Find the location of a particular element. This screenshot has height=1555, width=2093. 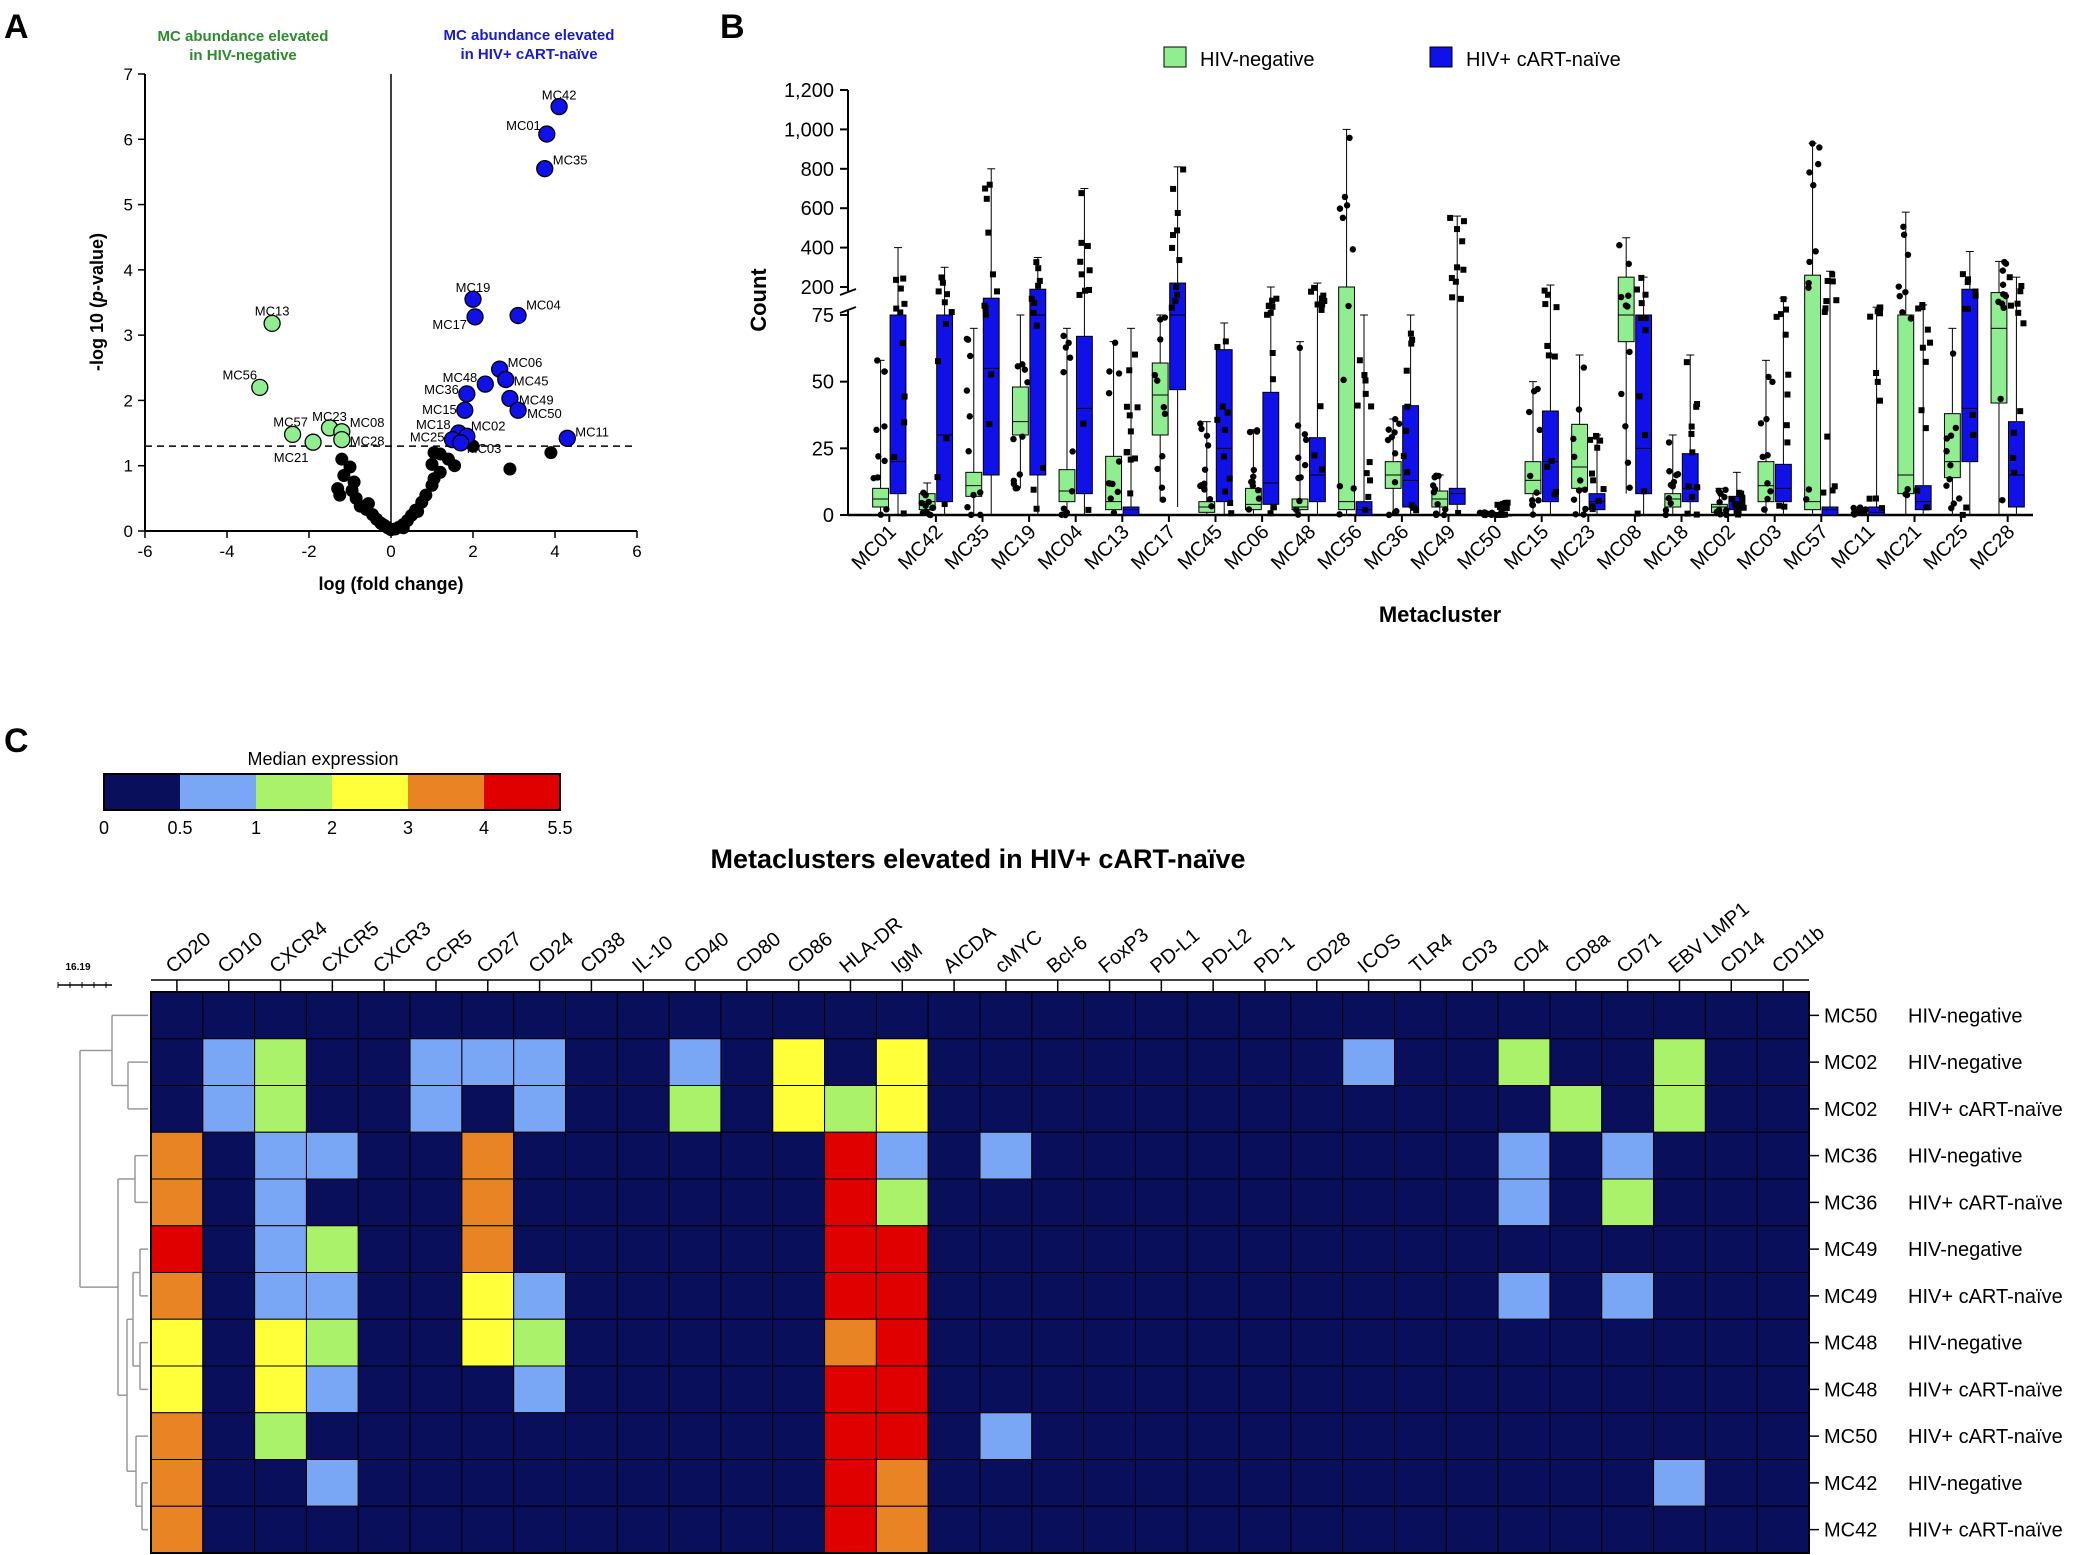

b-x-tick-label: MC23 is located at coordinates (1573, 547).